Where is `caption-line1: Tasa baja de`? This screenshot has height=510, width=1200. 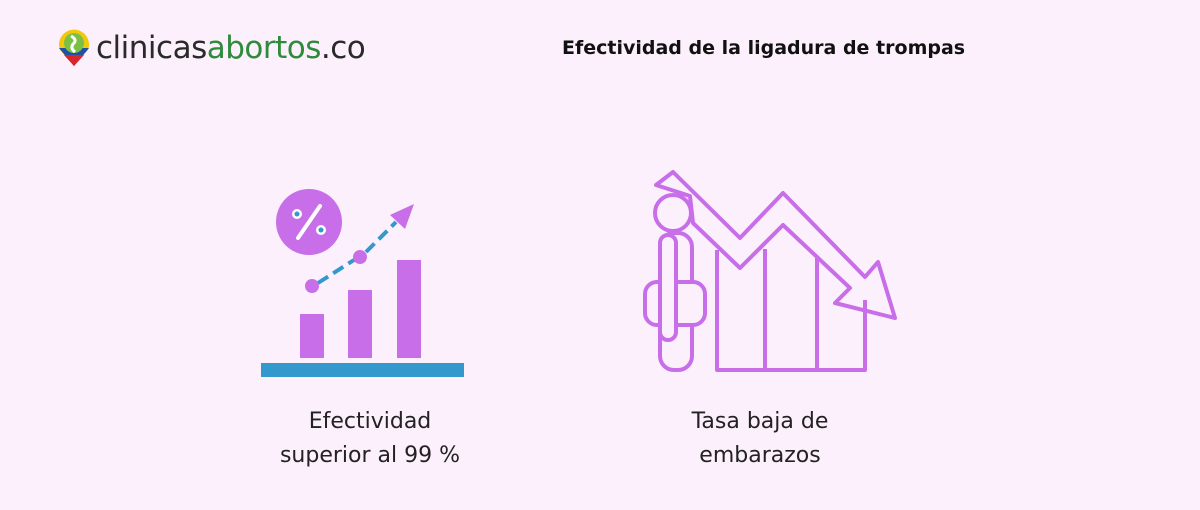
caption-line1: Tasa baja de is located at coordinates (760, 421).